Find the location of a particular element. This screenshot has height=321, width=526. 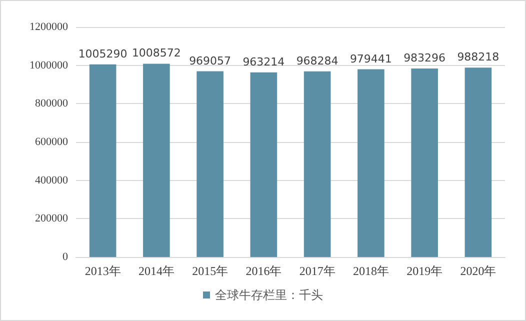

x-tick-label: 2019年 is located at coordinates (424, 271).